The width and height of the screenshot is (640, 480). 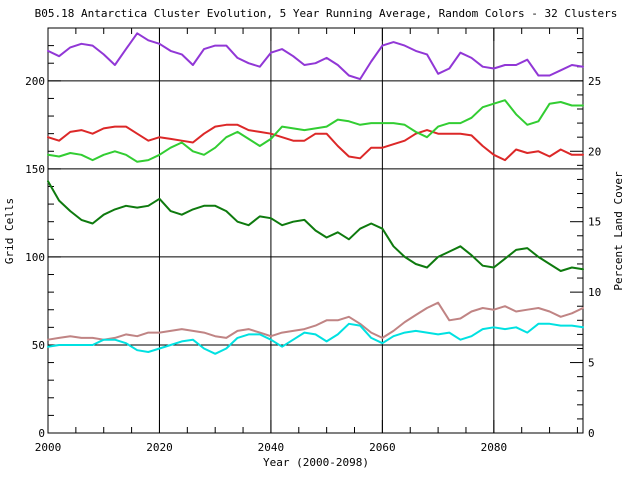 I want to click on y-left-tick-label-0: 0, so click(x=41, y=433).